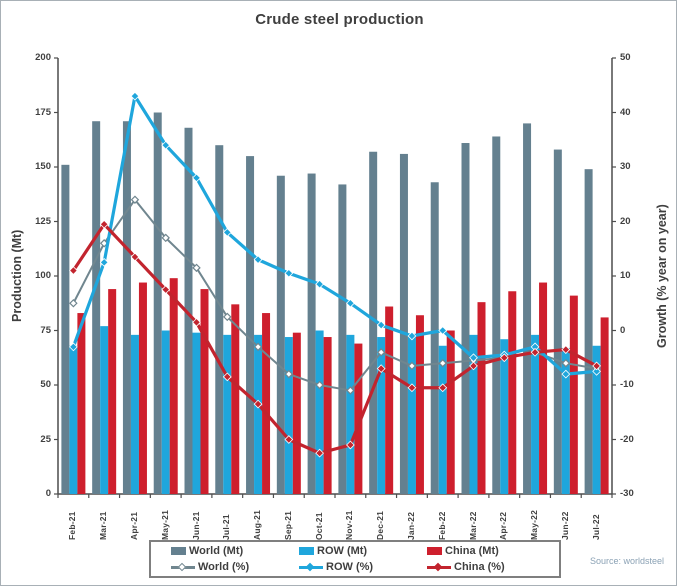 The width and height of the screenshot is (677, 586). Describe the element at coordinates (173, 386) in the screenshot. I see `bar-china-mt--may-21` at that location.